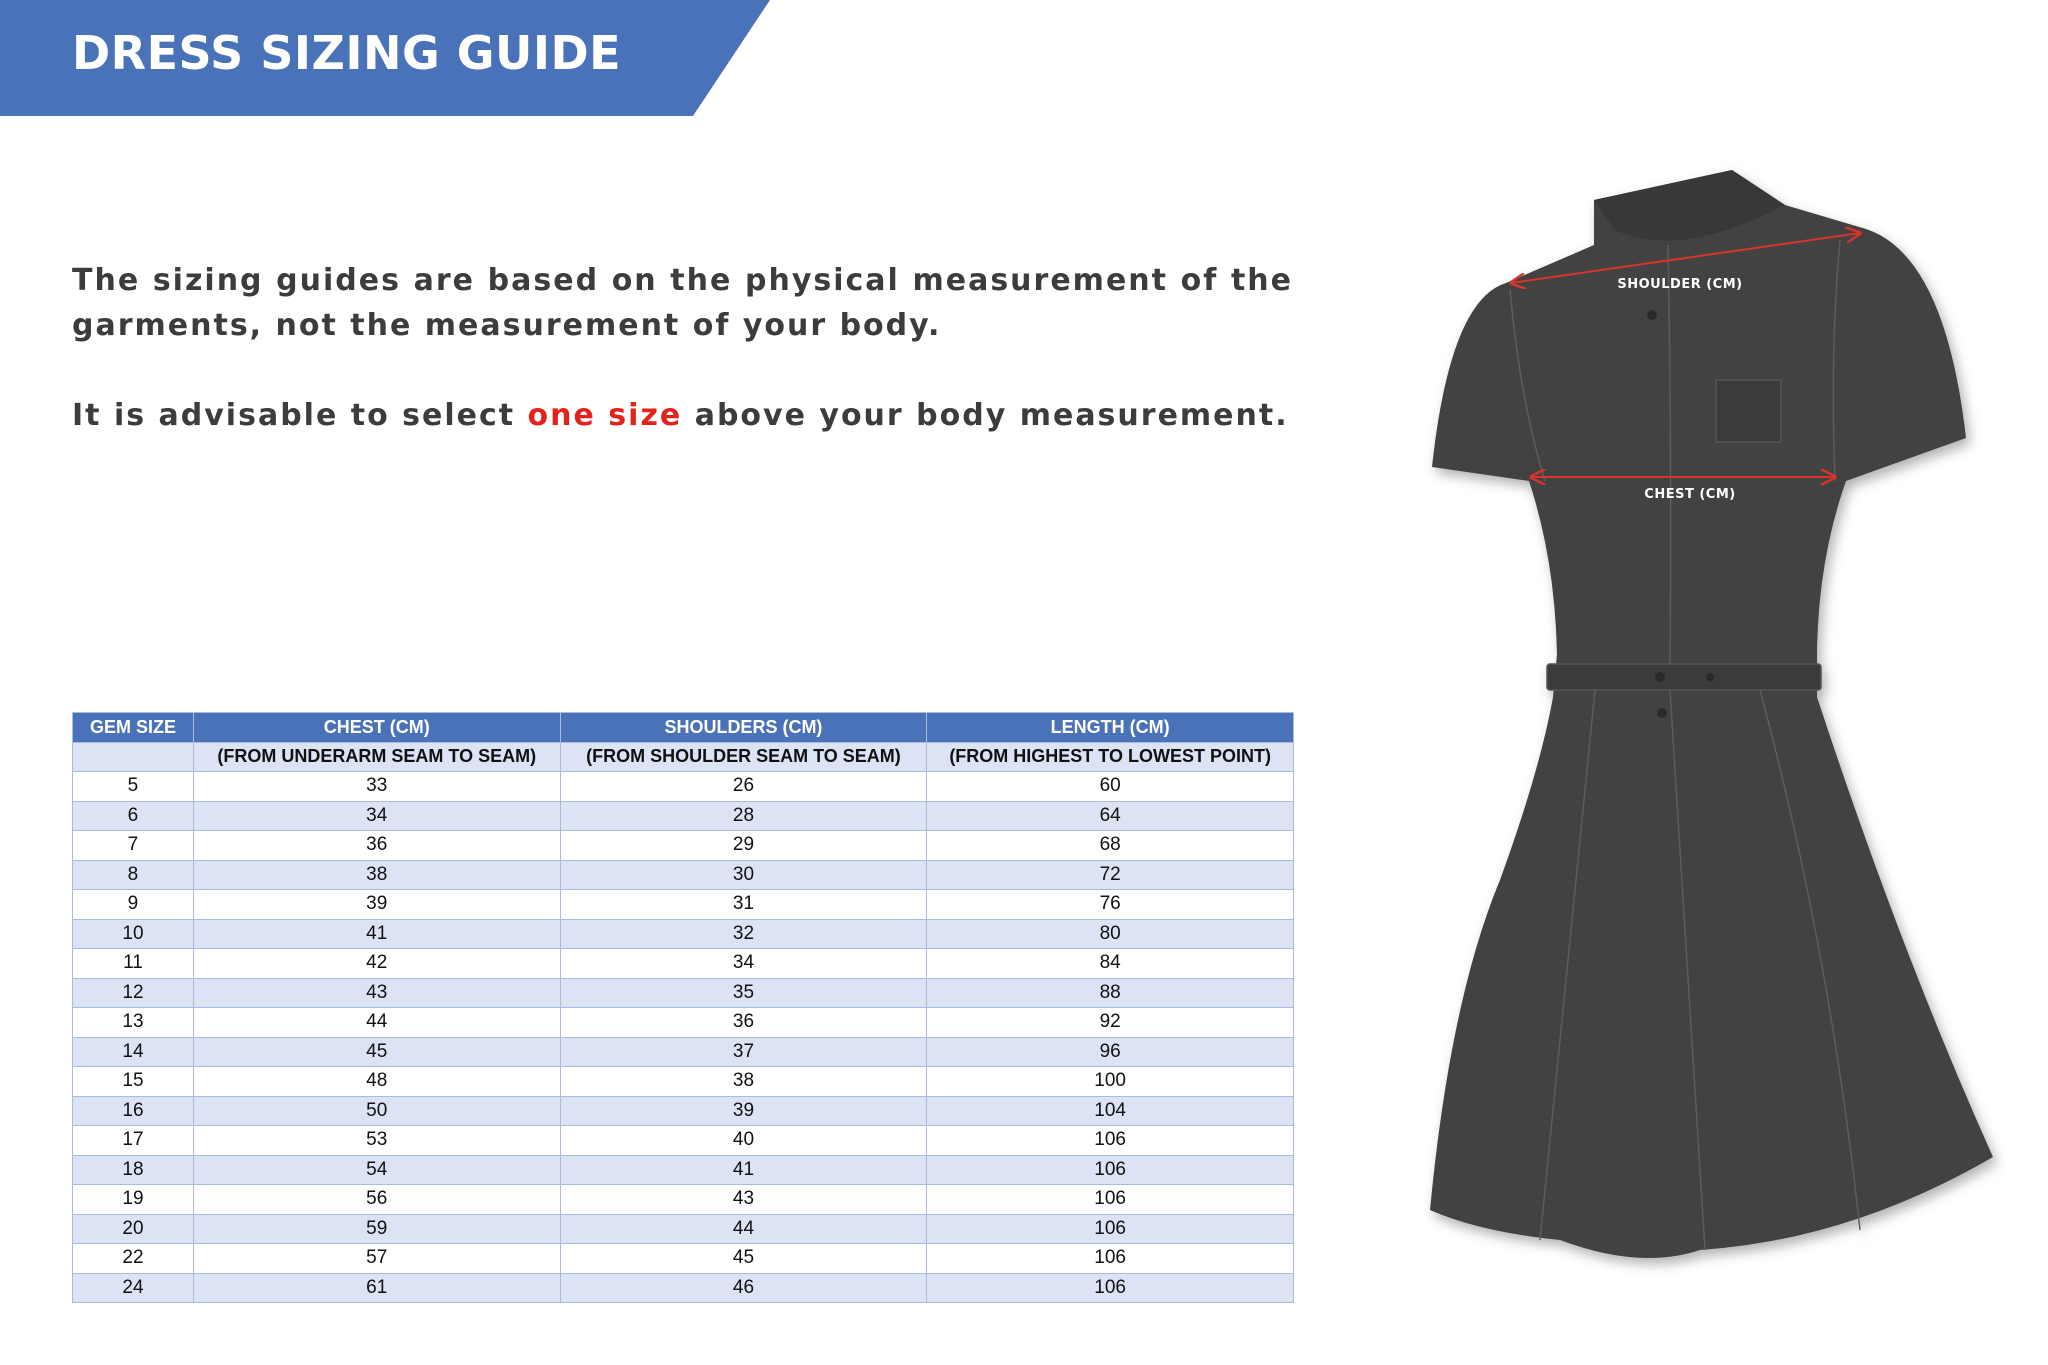 Image resolution: width=2048 pixels, height=1365 pixels. I want to click on table-cell: 59, so click(376, 1228).